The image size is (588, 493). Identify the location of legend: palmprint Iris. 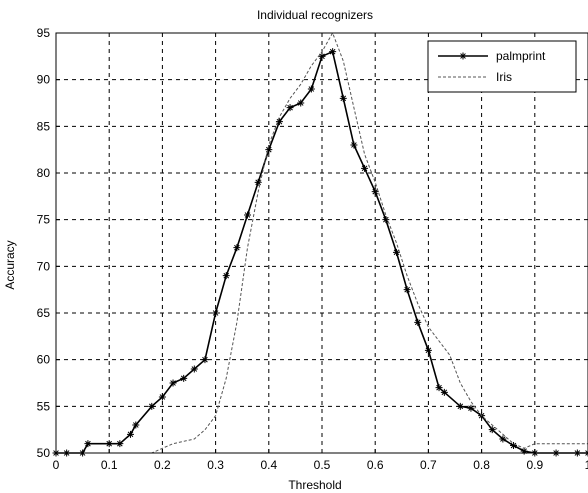
(502, 66).